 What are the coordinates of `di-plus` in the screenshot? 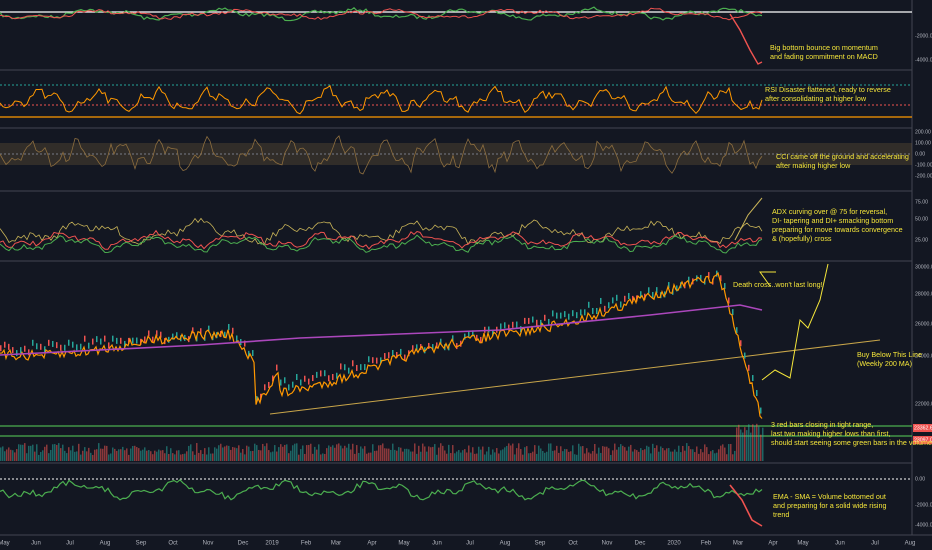 It's located at (381, 244).